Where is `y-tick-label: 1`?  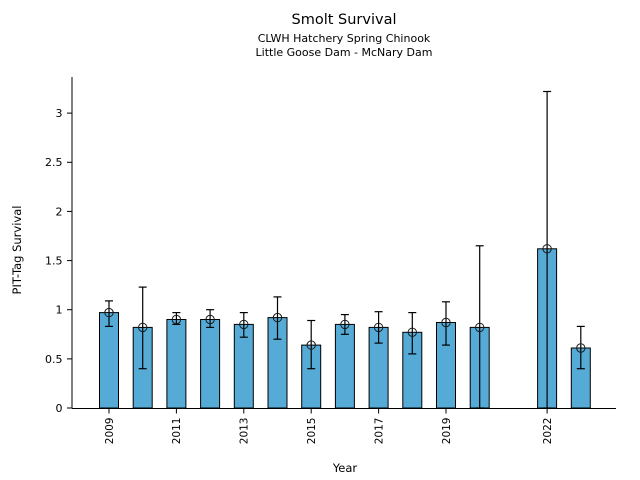
y-tick-label: 1 is located at coordinates (59, 310).